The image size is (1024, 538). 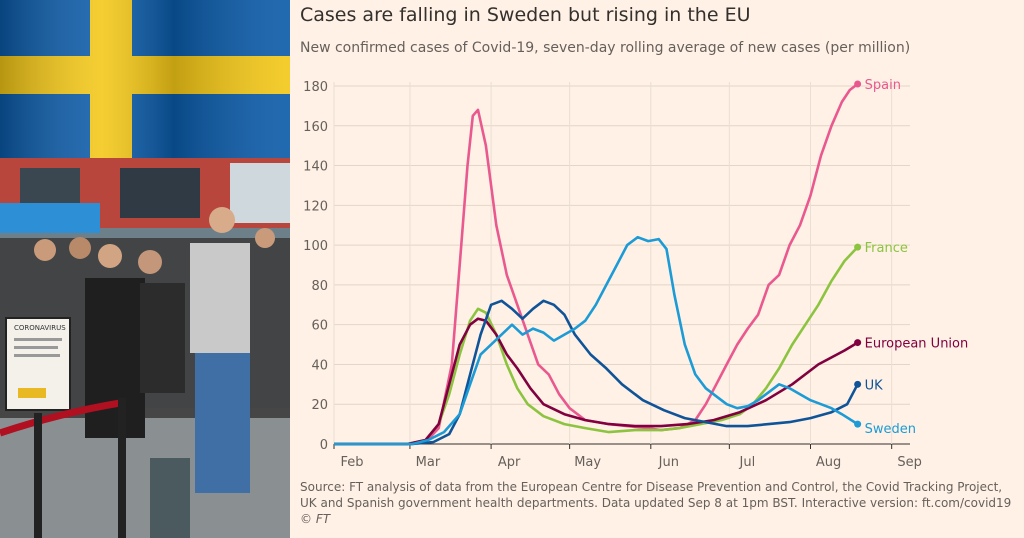 I want to click on copyright-text: © FT, so click(x=315, y=519).